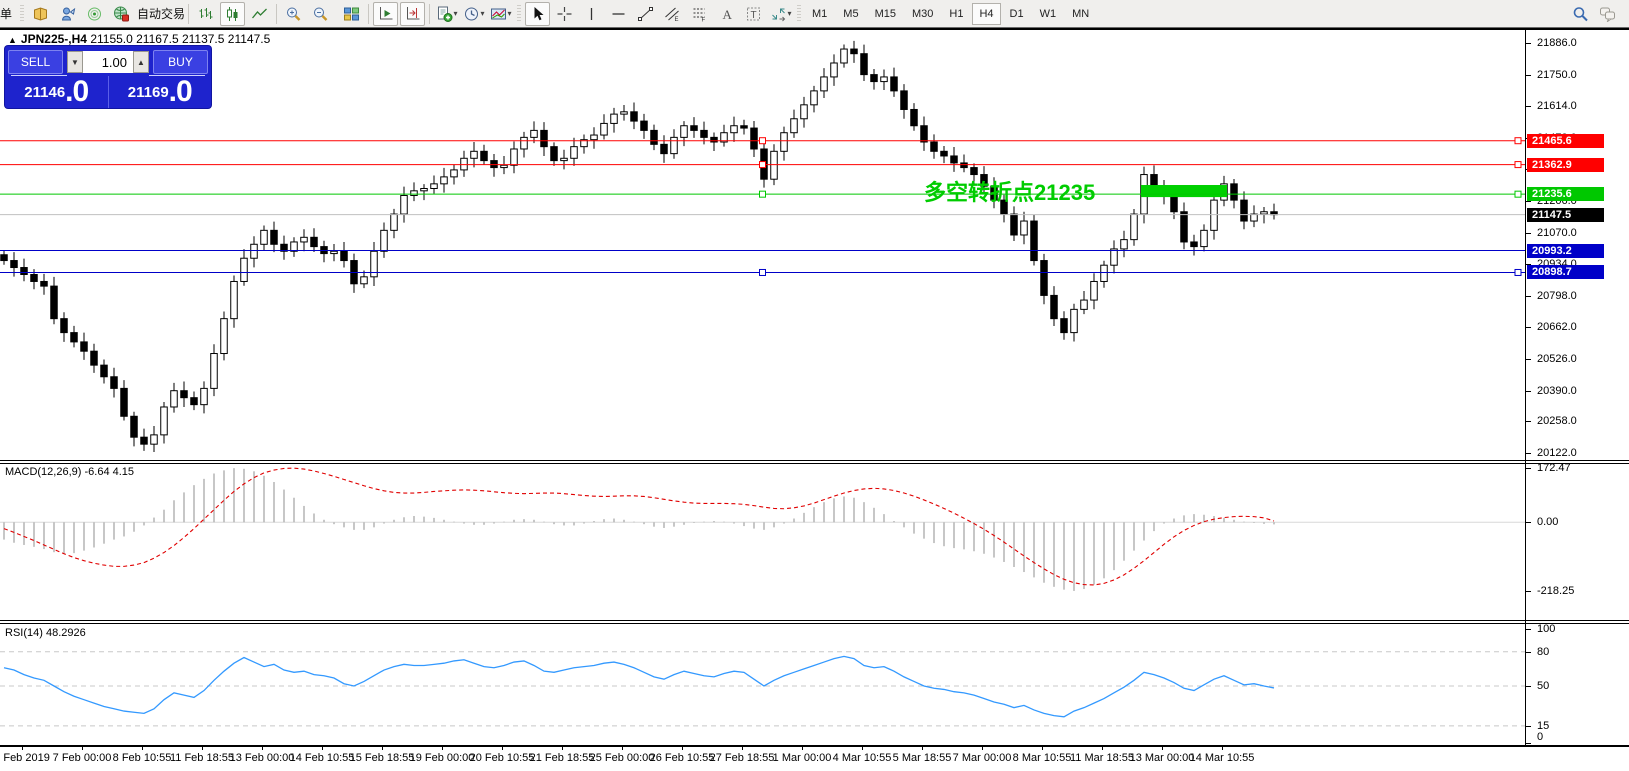 This screenshot has width=1629, height=771. I want to click on macd-scale-label: 172.47, so click(1554, 468).